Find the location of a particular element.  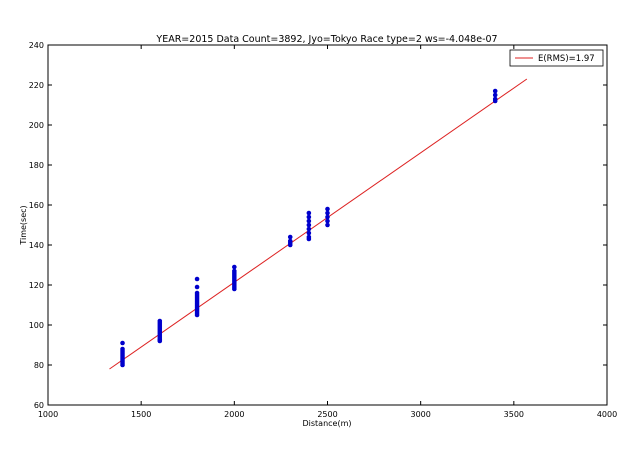

y-tick-label: 180 is located at coordinates (36, 165).